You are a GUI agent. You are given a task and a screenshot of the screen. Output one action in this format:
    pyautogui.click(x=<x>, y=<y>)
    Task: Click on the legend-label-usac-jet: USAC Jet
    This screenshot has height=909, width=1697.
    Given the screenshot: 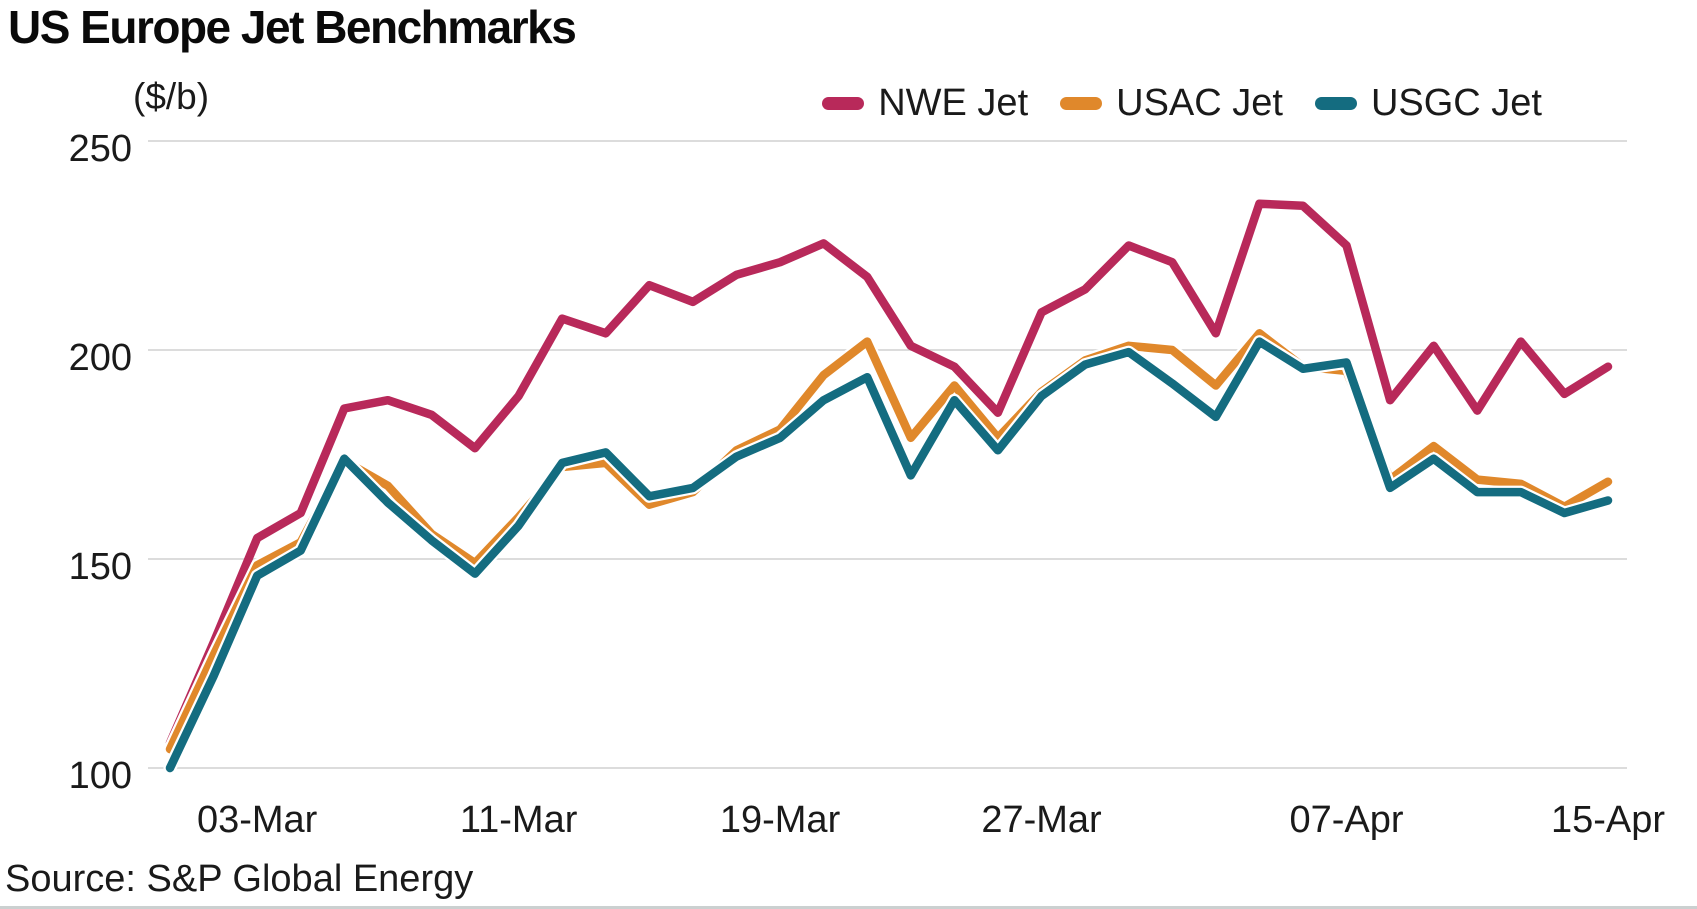 What is the action you would take?
    pyautogui.click(x=1199, y=103)
    